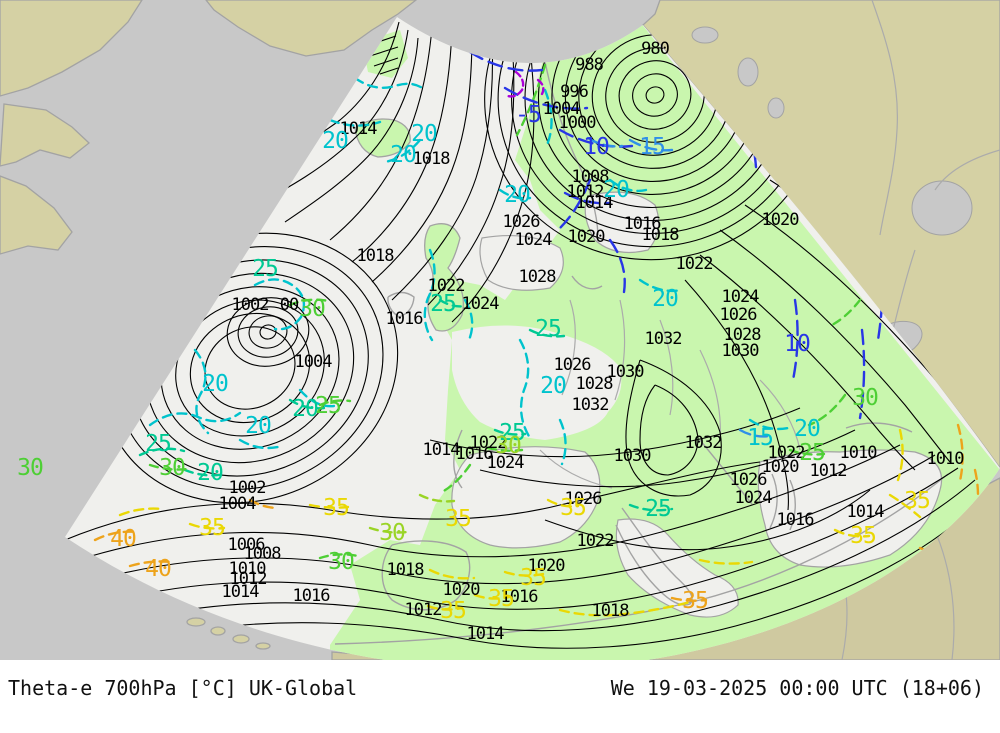 This screenshot has height=733, width=1000. Describe the element at coordinates (426, 575) in the screenshot. I see `coast-iberia` at that location.